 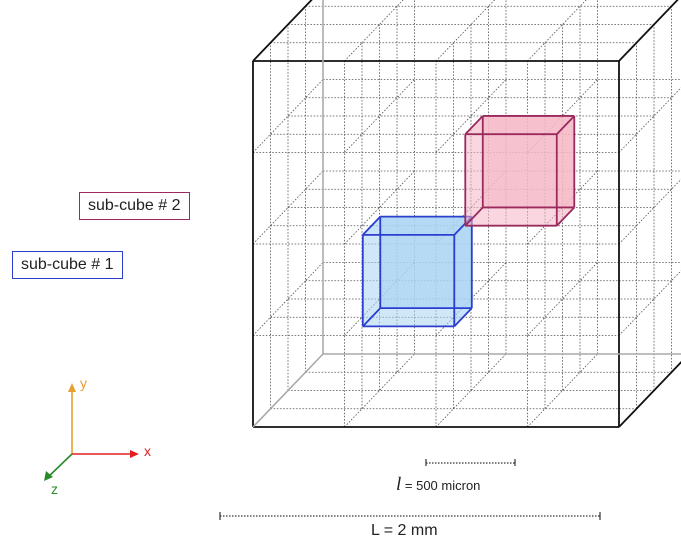 I want to click on axes-icon, so click(x=91, y=432).